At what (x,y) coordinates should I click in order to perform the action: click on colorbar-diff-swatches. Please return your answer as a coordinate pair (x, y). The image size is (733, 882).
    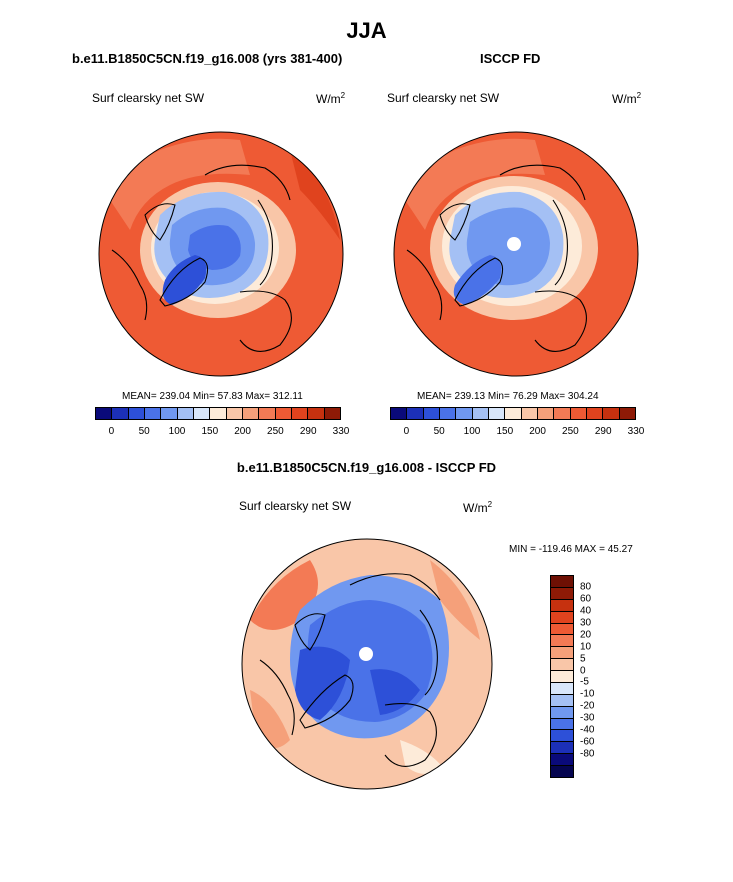
    Looking at the image, I should click on (562, 676).